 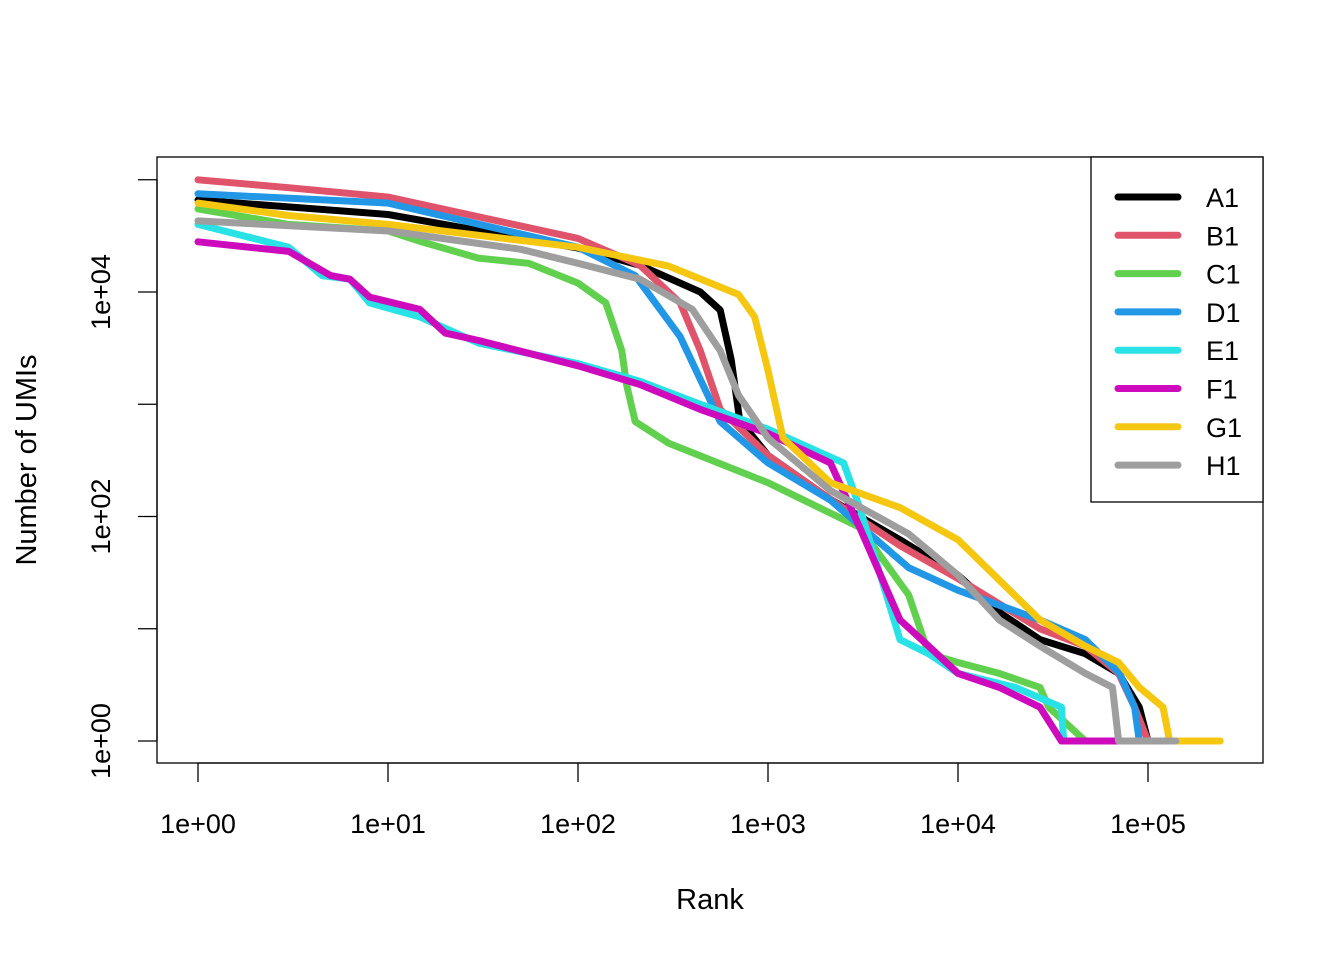 What do you see at coordinates (1224, 428) in the screenshot?
I see `legend-label-G1: G1` at bounding box center [1224, 428].